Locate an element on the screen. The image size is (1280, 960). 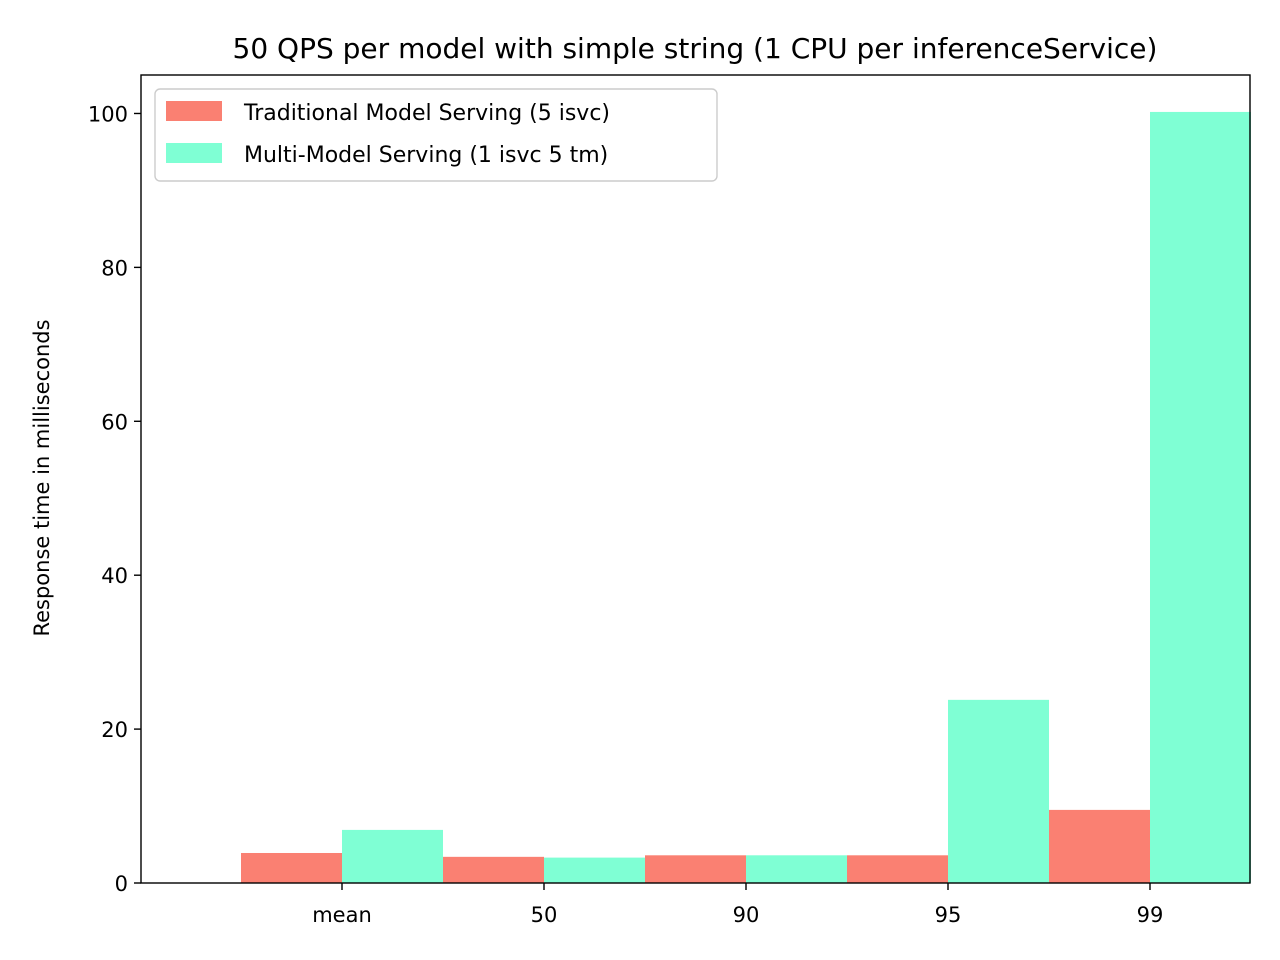
legend-swatch-multi-model is located at coordinates (194, 153).